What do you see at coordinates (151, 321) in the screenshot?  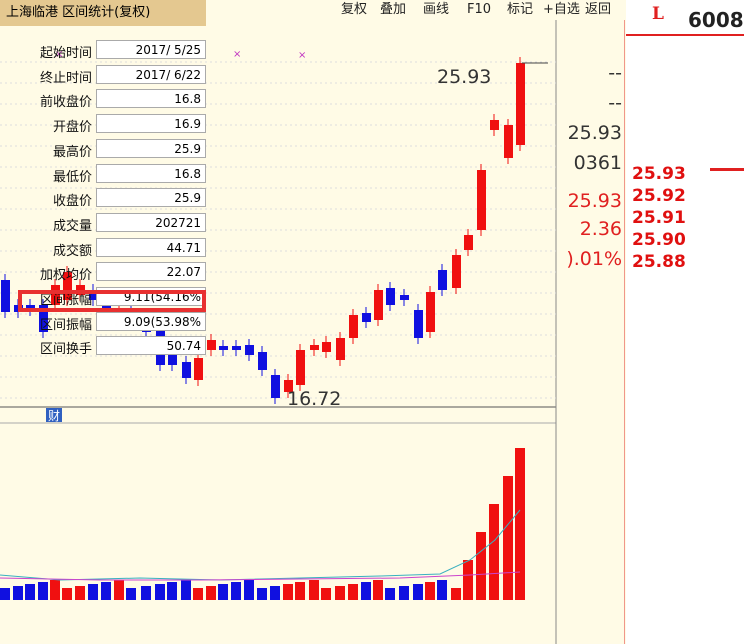 I see `stat-value: 9.09(53.98%` at bounding box center [151, 321].